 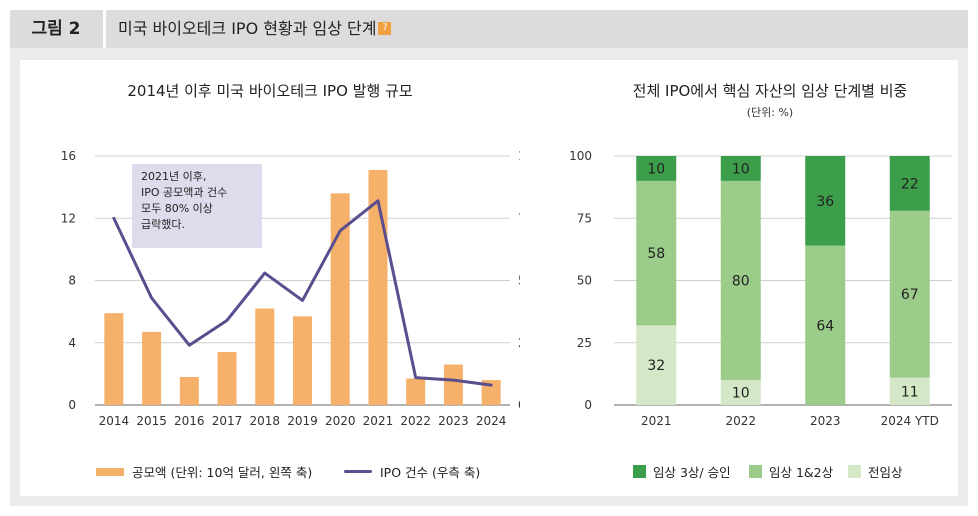 I want to click on legend-label-preclinical: 전임상, so click(x=885, y=472).